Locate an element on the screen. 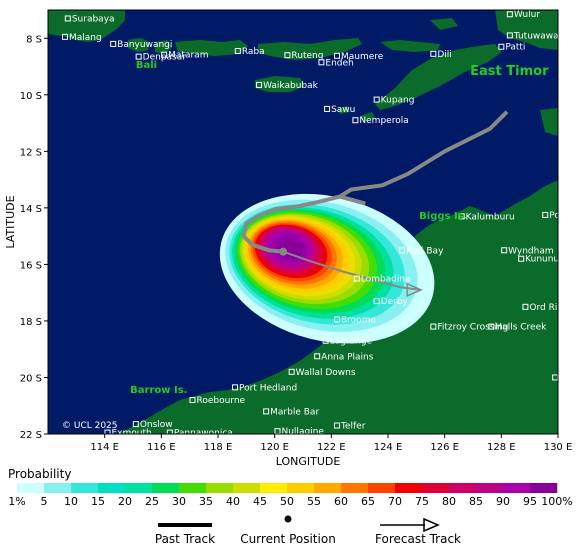 This screenshot has height=554, width=580. legend-past-track: Past Track is located at coordinates (185, 534).